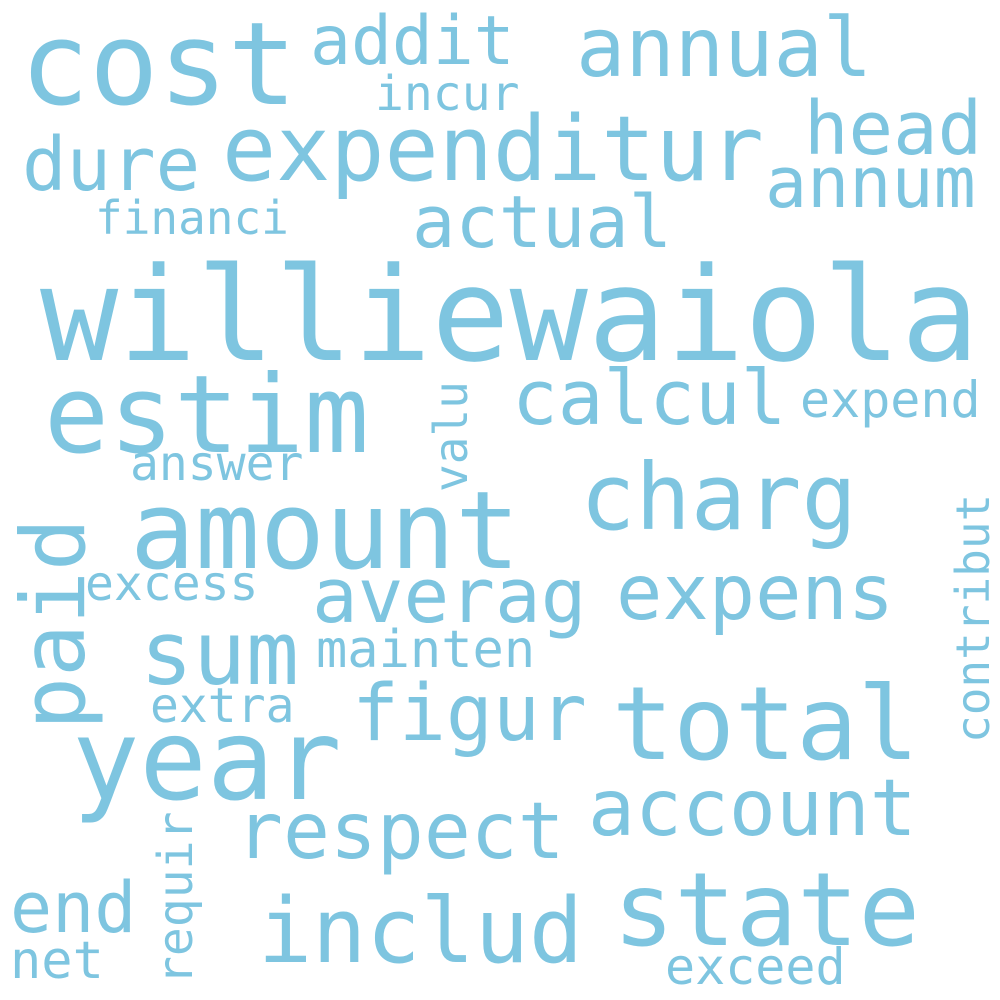 Image resolution: width=1000 pixels, height=1000 pixels. I want to click on word-estim: estim, so click(207, 415).